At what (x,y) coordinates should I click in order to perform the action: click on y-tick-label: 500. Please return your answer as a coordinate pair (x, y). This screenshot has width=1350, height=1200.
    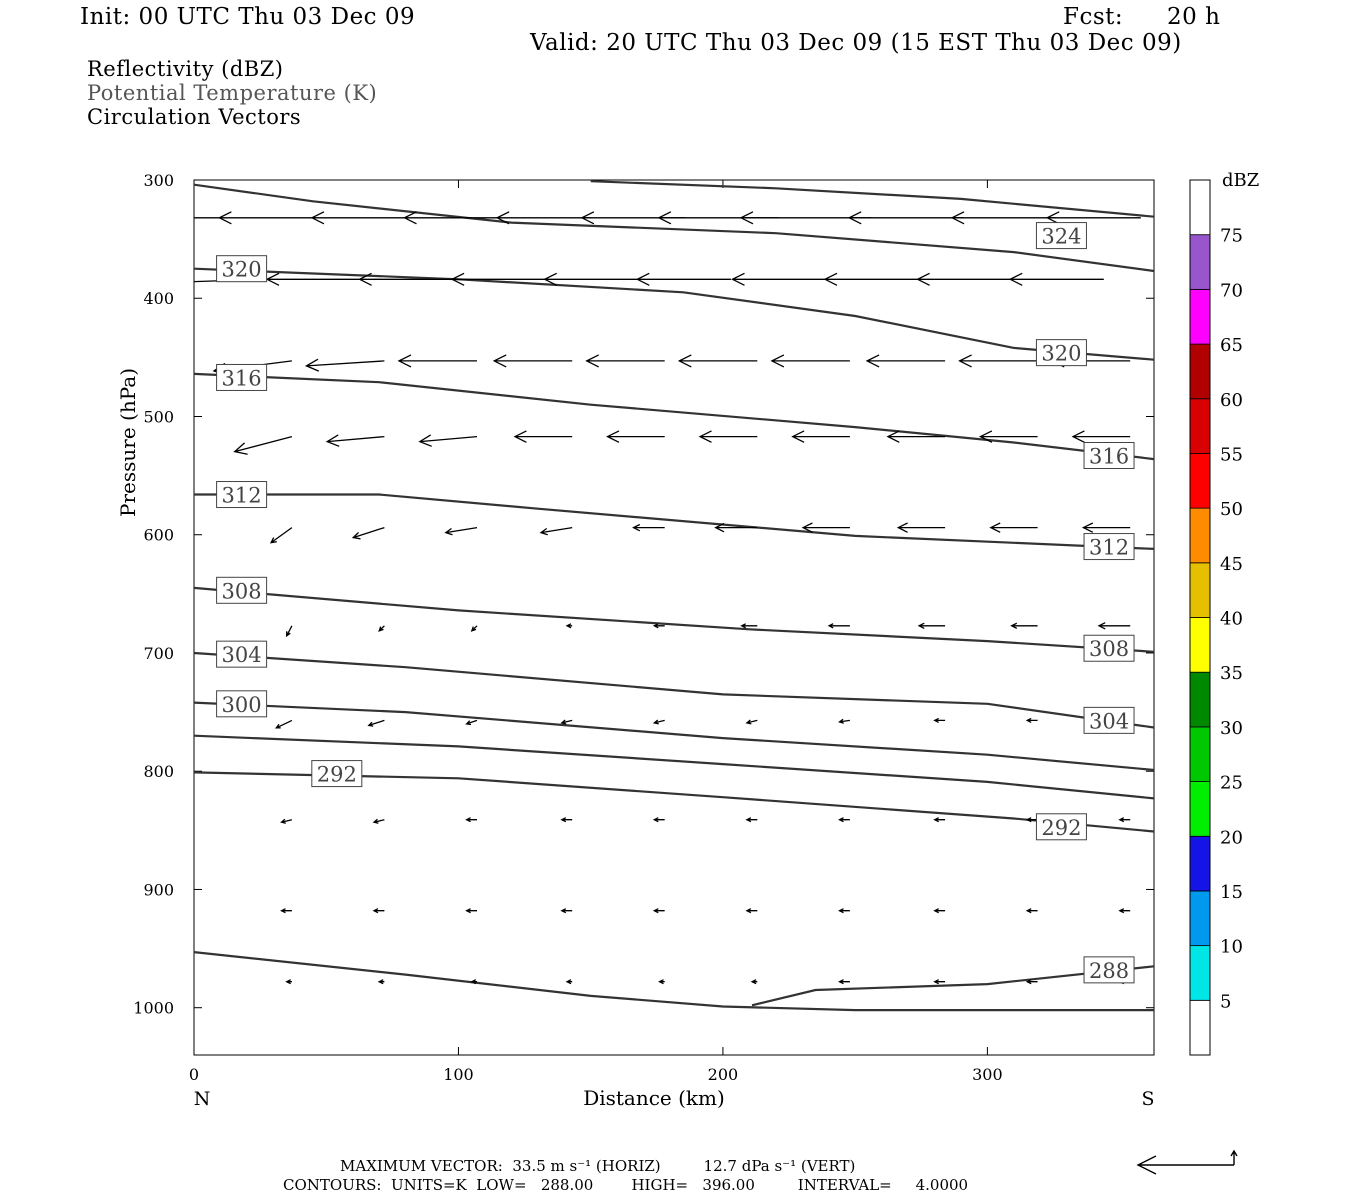
    Looking at the image, I should click on (158, 416).